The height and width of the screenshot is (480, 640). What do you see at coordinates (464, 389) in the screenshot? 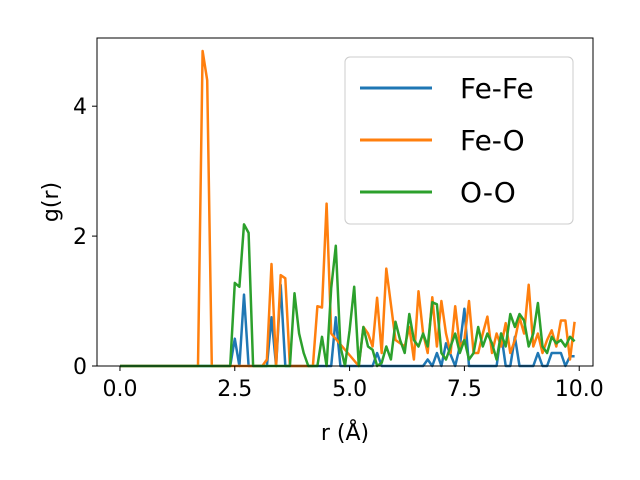
I see `x-tick-label: 7.5` at bounding box center [464, 389].